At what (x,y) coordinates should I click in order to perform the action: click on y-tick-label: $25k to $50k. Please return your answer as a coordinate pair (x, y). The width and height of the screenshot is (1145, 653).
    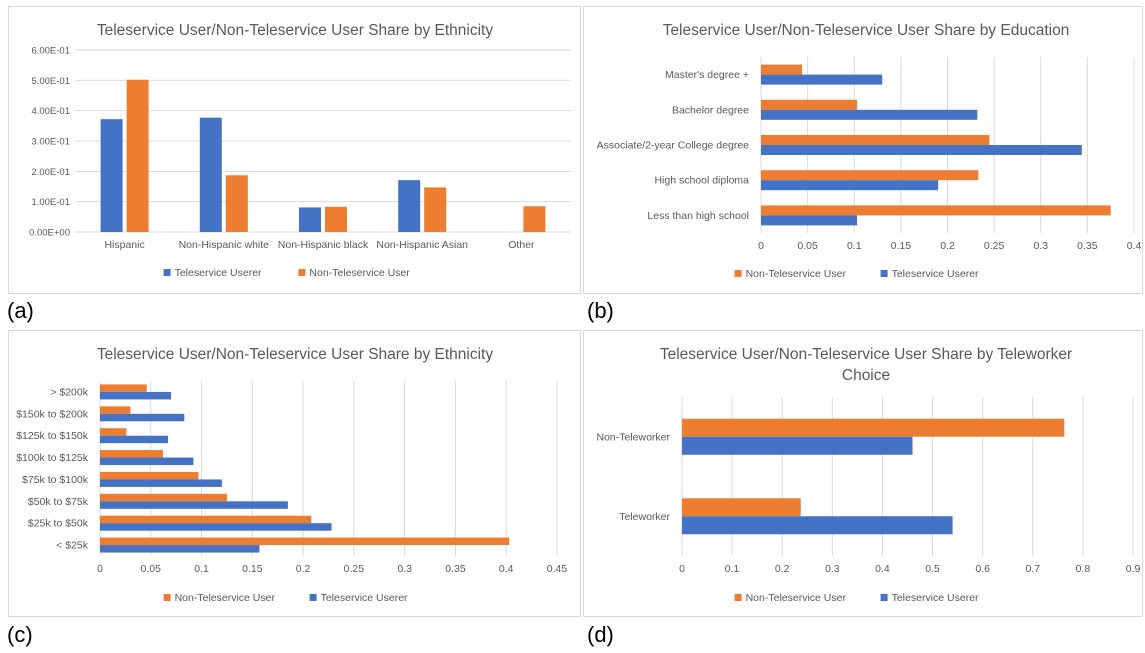
    Looking at the image, I should click on (58, 524).